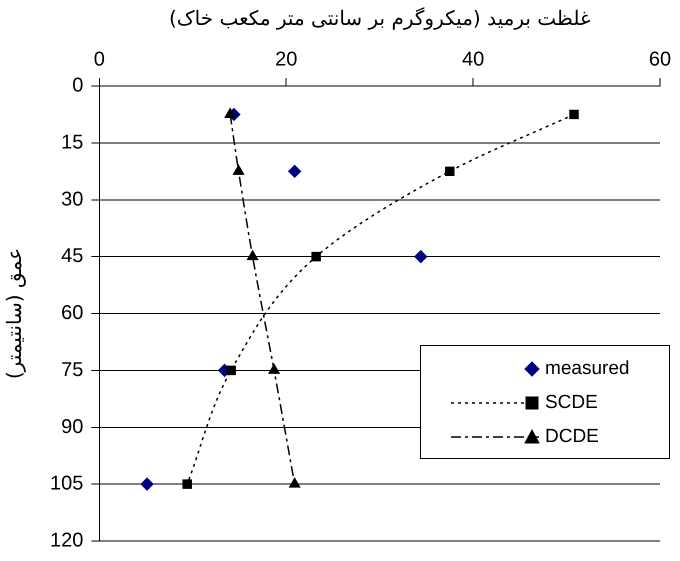 This screenshot has height=561, width=680. I want to click on x-axis-title: غلظت برمید (میکروگرم بر سانتی متر مکعب خاک), so click(379, 18).